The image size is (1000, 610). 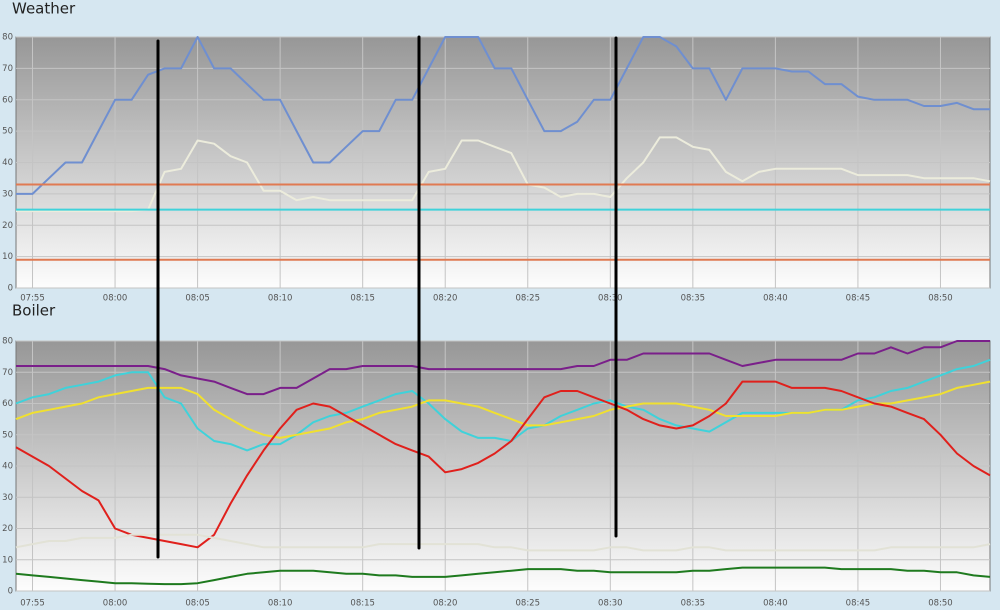 I want to click on chart-title: Boiler, so click(x=34, y=311).